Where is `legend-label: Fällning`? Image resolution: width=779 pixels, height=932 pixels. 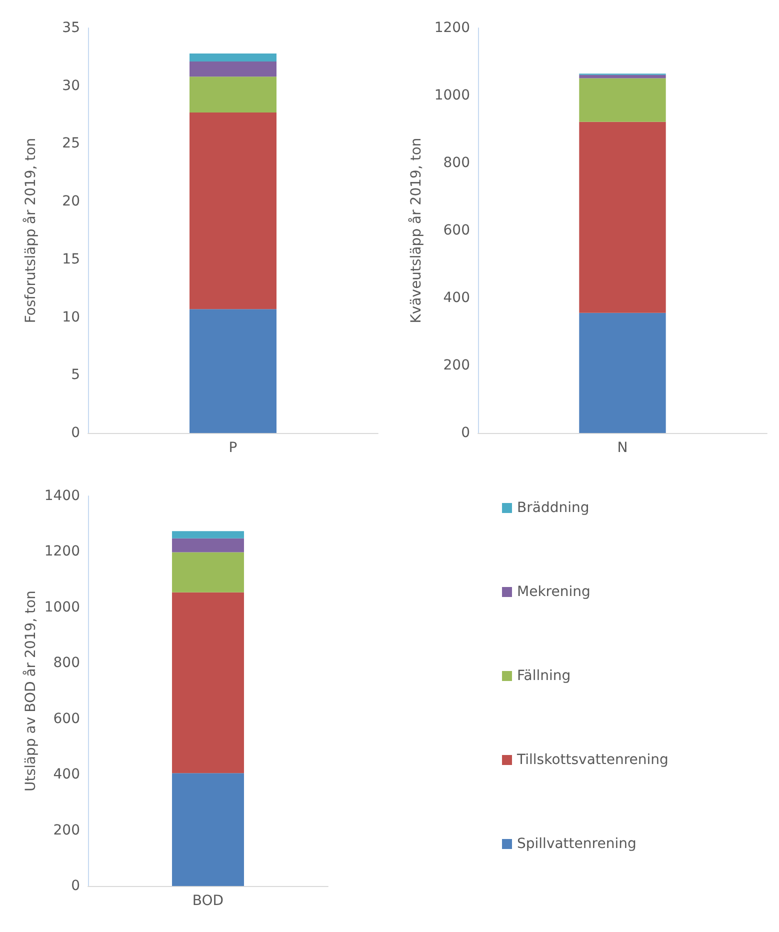
legend-label: Fällning is located at coordinates (544, 676).